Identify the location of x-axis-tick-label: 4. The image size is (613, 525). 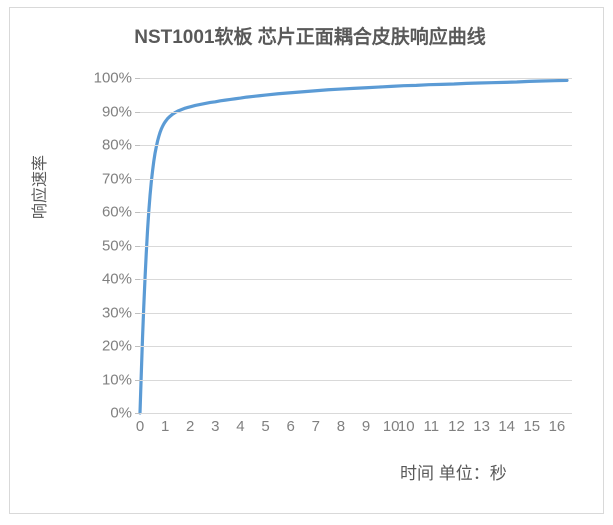
(240, 426).